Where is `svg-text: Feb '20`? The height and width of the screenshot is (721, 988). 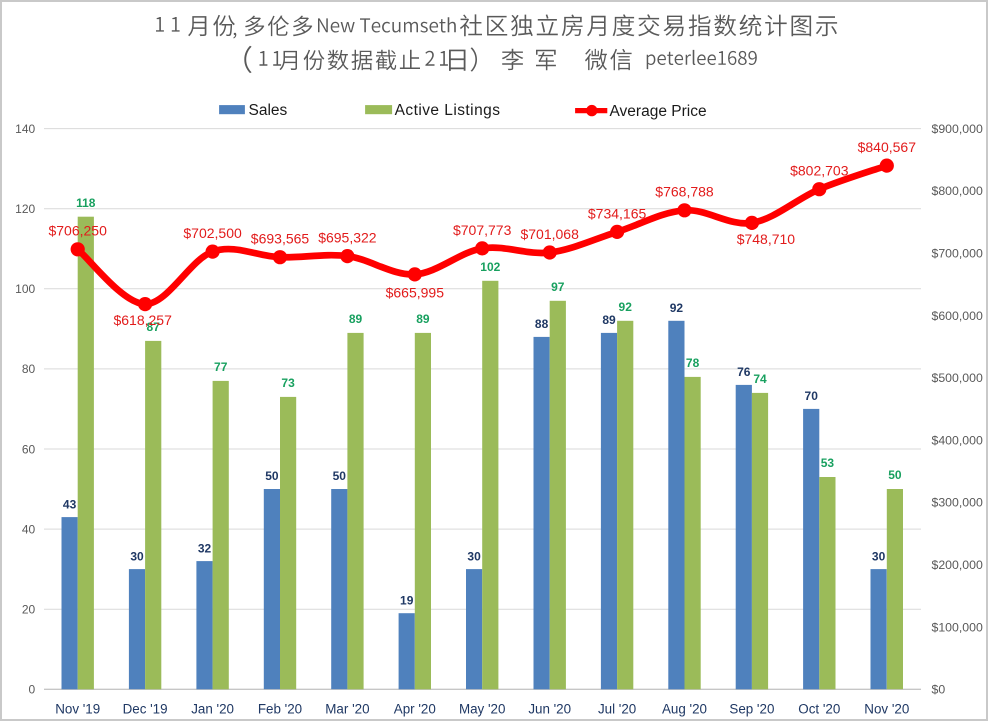 svg-text: Feb '20 is located at coordinates (280, 709).